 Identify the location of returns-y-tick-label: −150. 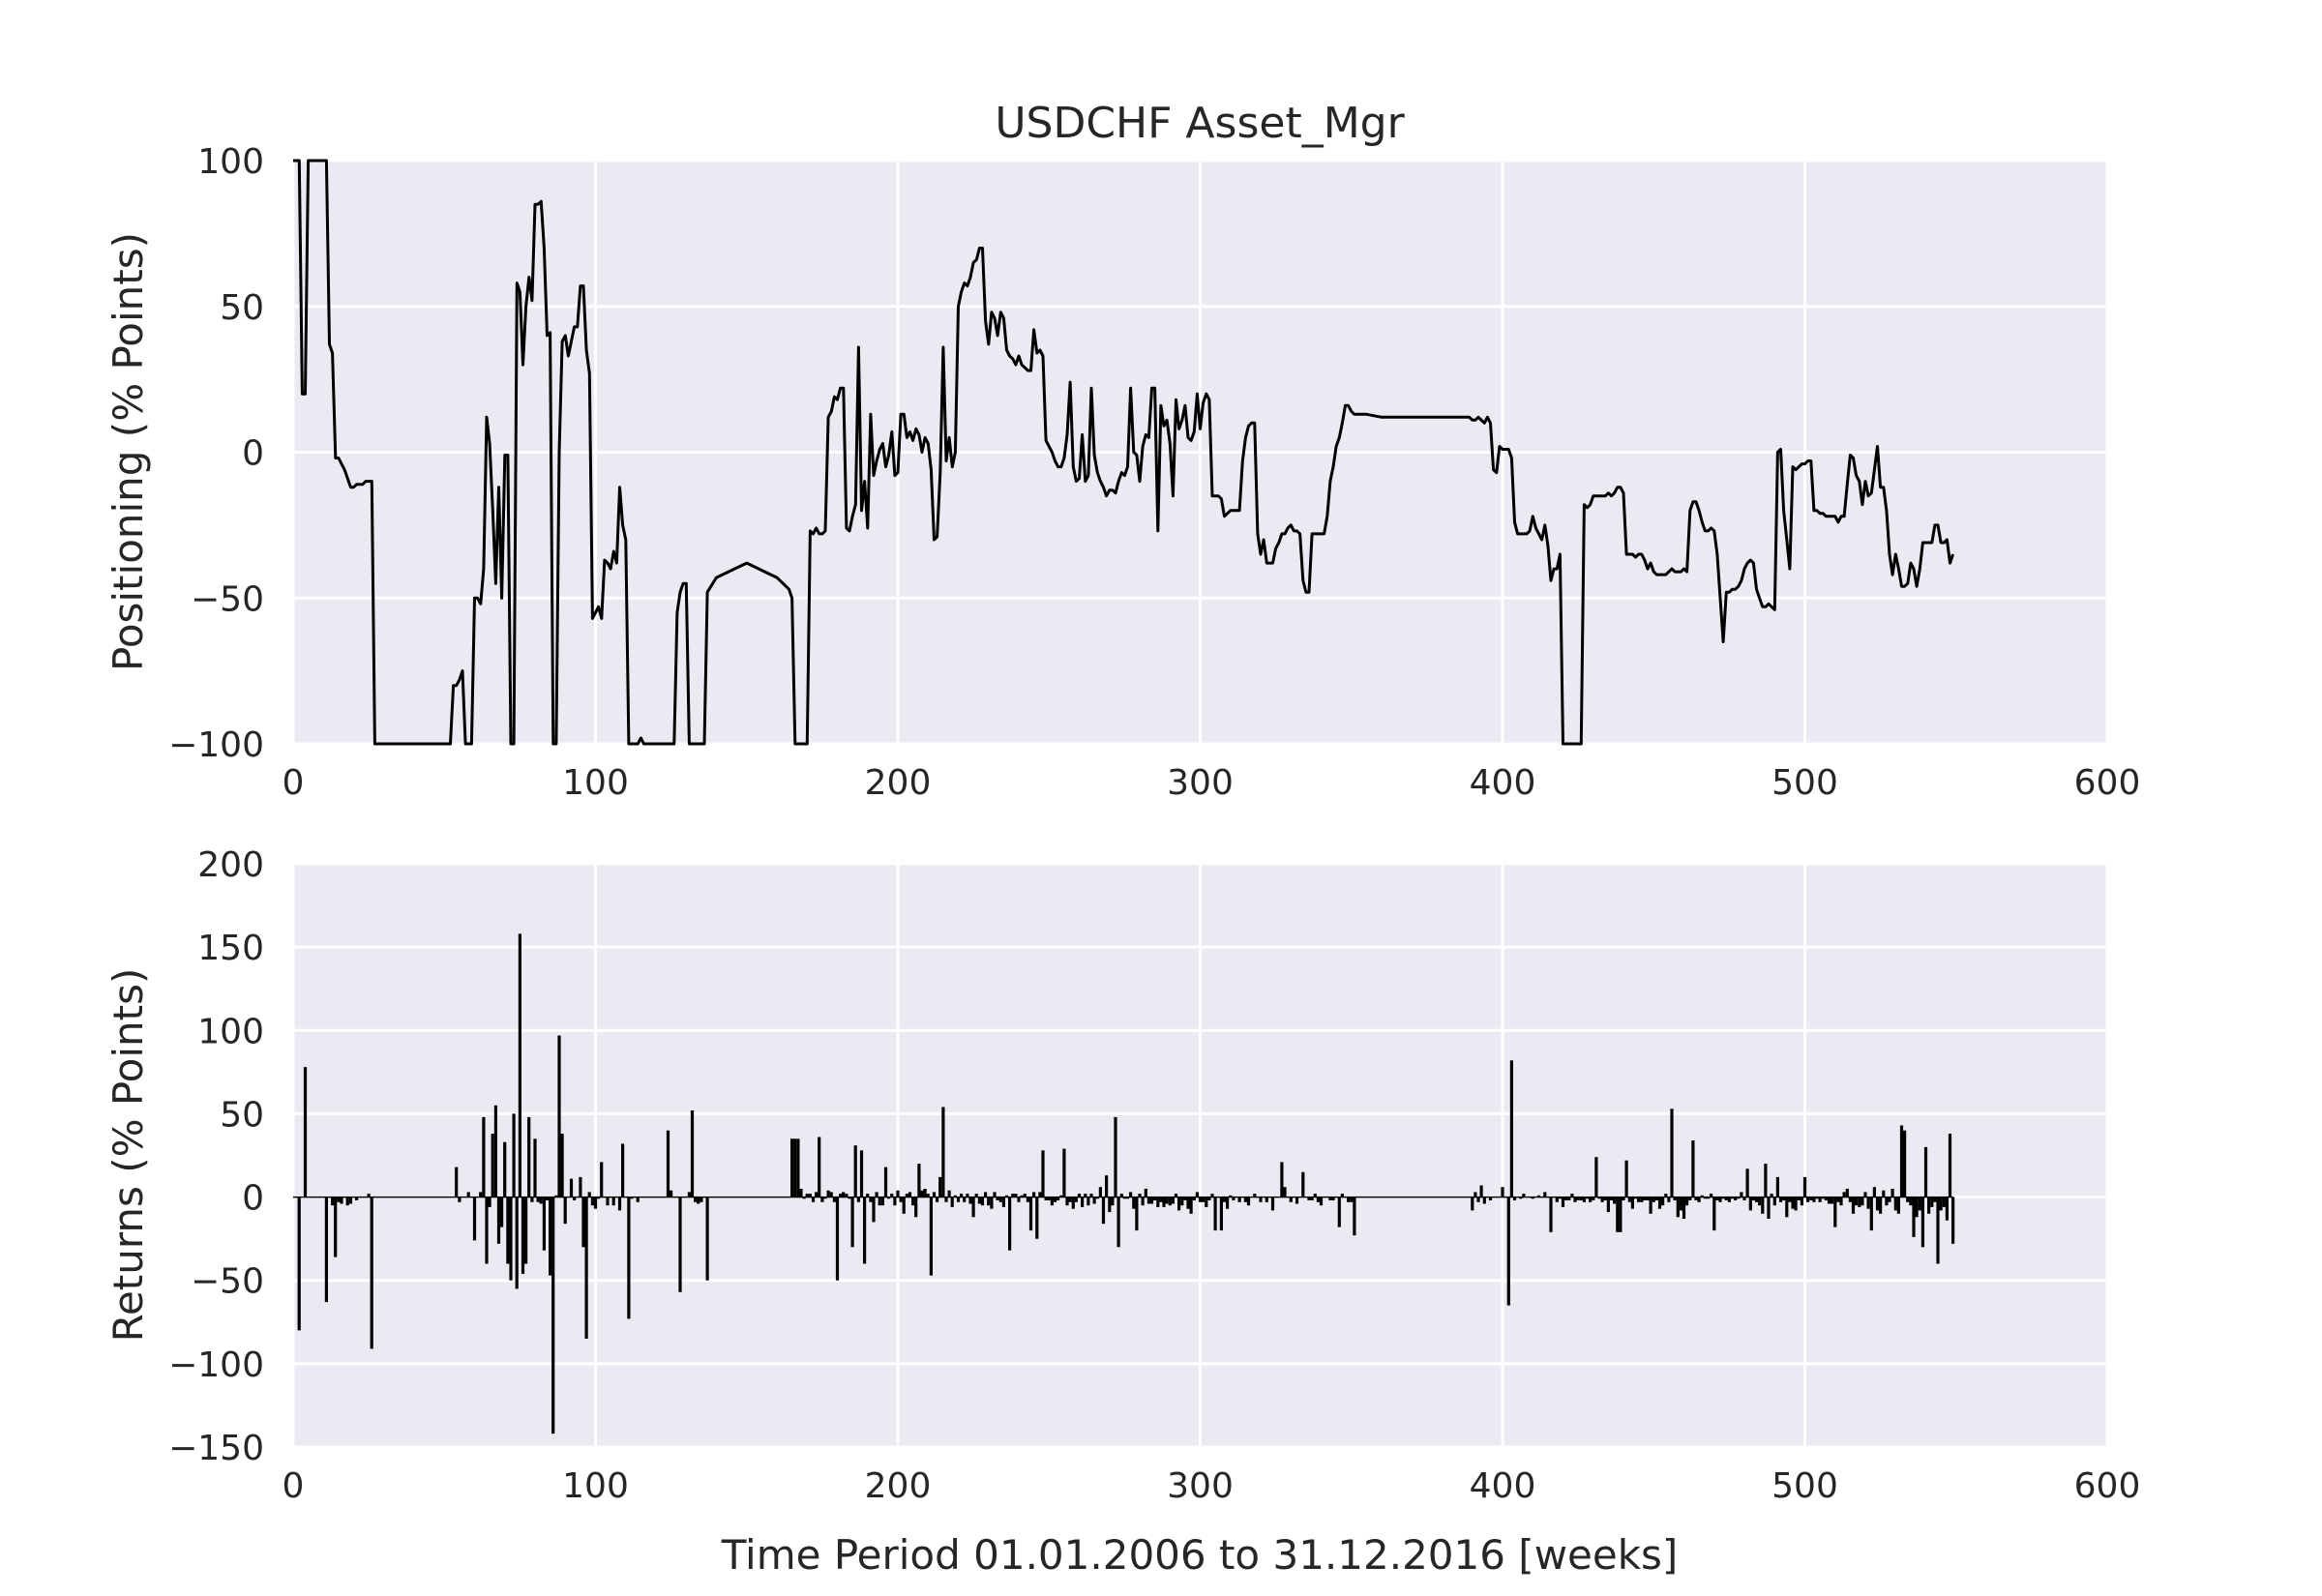
(216, 1448).